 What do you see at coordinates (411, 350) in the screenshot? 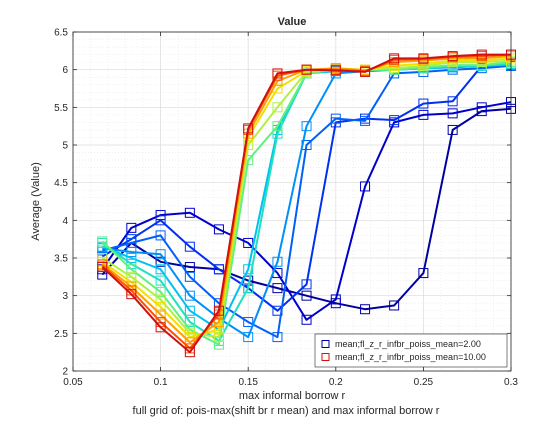
I see `legend-box` at bounding box center [411, 350].